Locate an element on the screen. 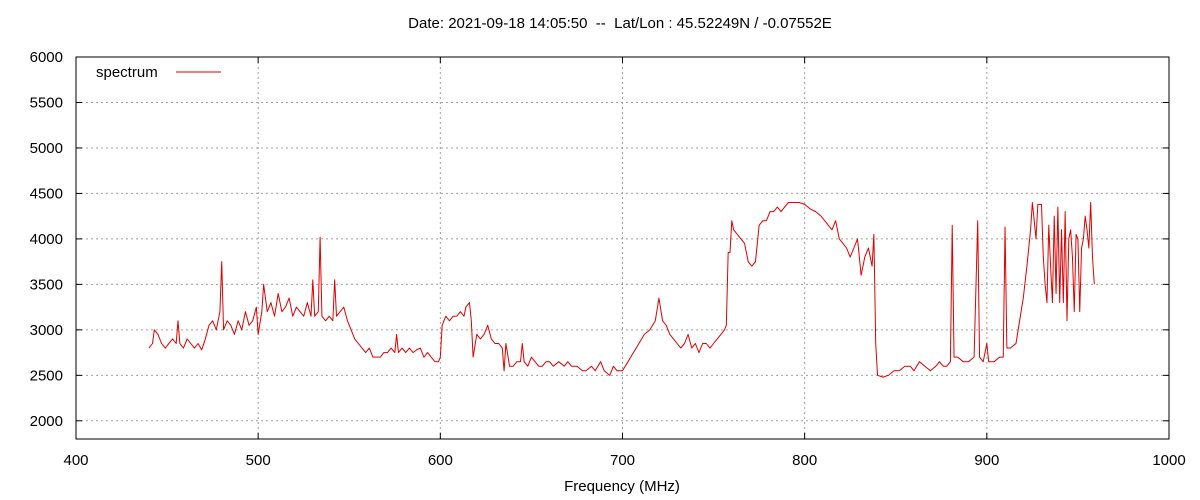 The height and width of the screenshot is (500, 1200). x-tick-label: 900 is located at coordinates (986, 460).